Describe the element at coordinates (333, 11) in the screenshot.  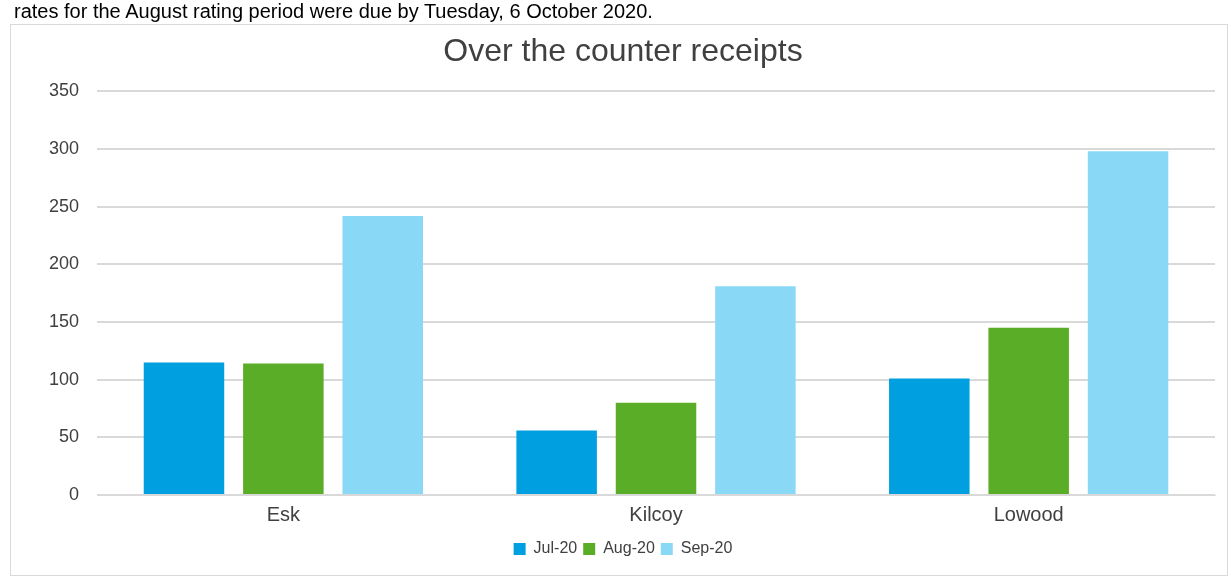
I see `text: rates for the August rating period were due by Tuesday, 6 October 2020.` at that location.